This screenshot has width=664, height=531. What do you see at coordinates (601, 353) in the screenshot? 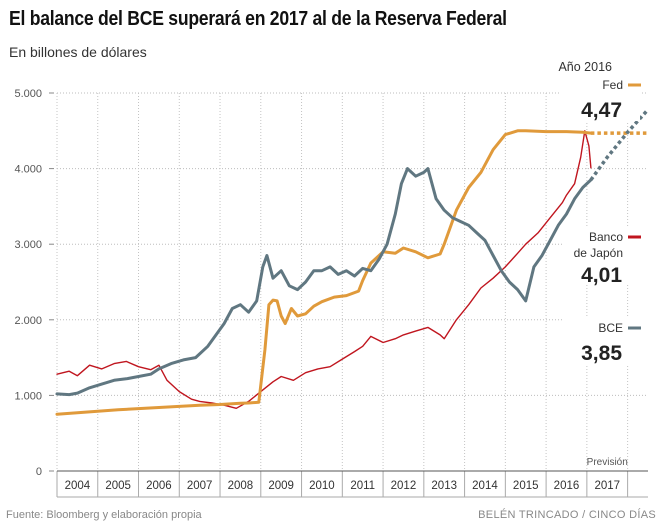
I see `bce-legend-value: 3,85` at bounding box center [601, 353].